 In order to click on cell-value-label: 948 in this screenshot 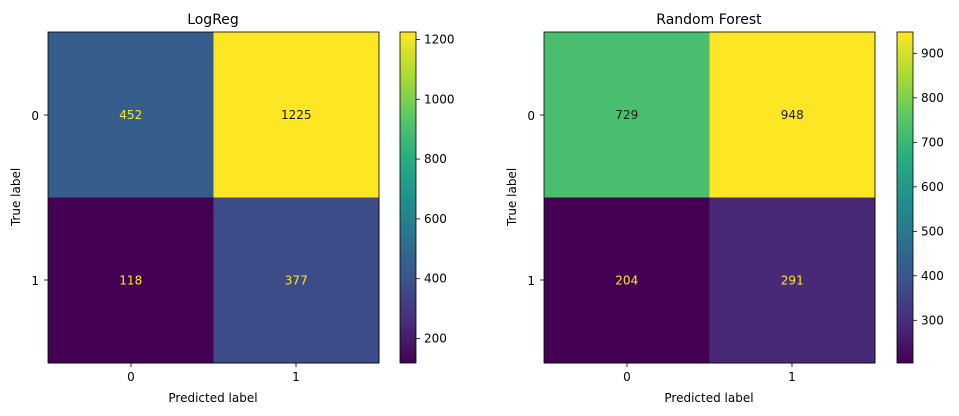, I will do `click(792, 115)`.